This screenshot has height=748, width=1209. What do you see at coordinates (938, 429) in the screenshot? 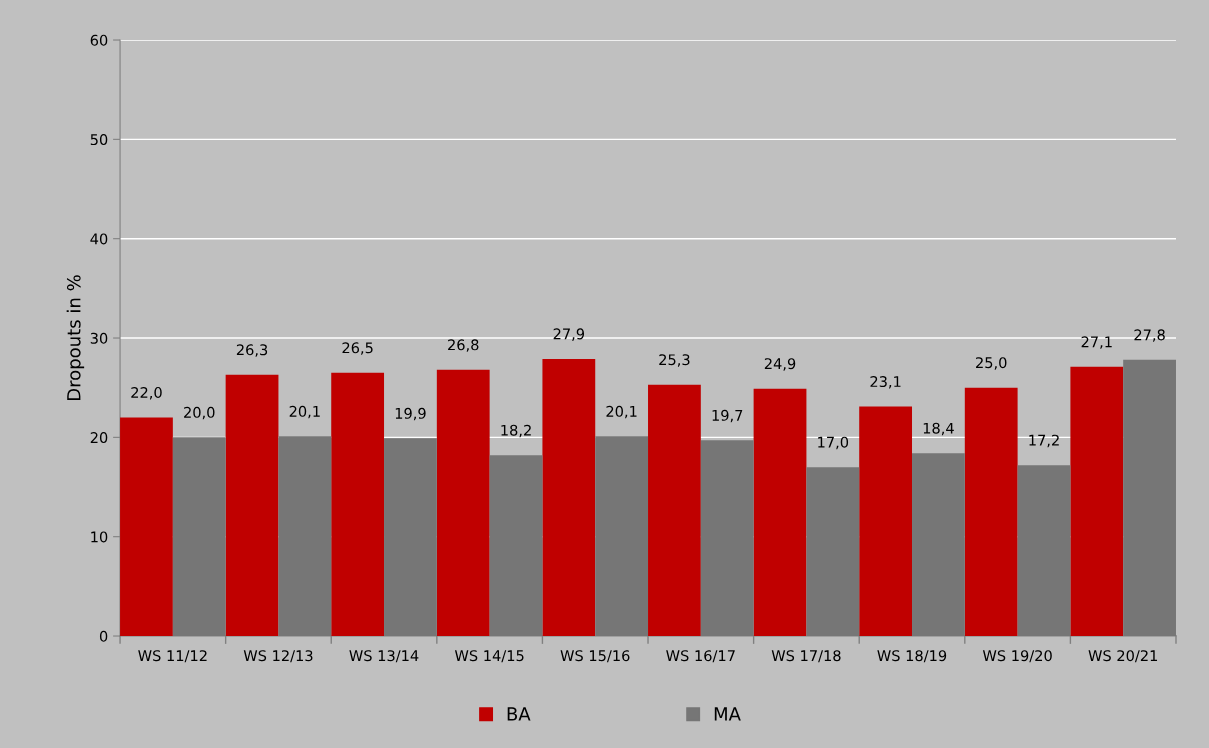
I see `data-label: 18,4` at bounding box center [938, 429].